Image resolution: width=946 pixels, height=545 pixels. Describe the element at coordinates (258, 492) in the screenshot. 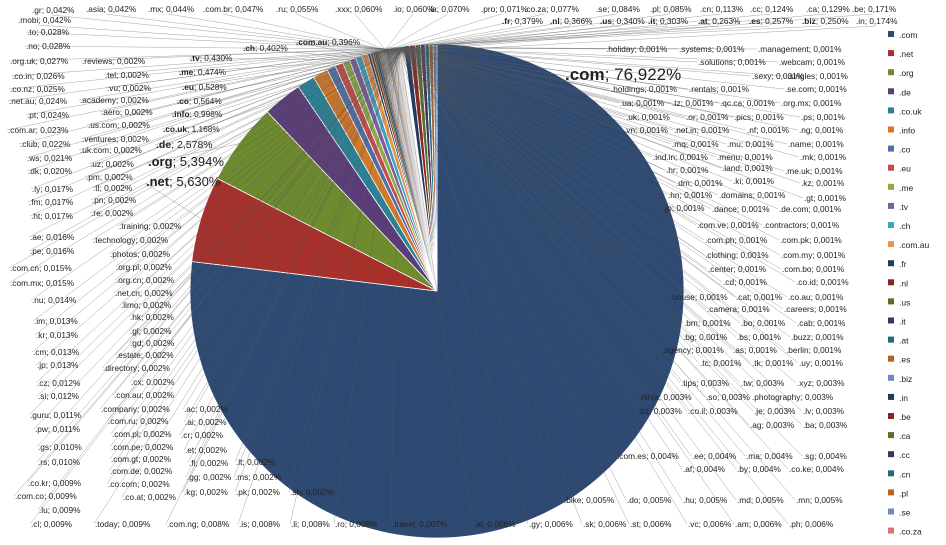

I see `data-label-pk: .pk; 0,002%` at that location.